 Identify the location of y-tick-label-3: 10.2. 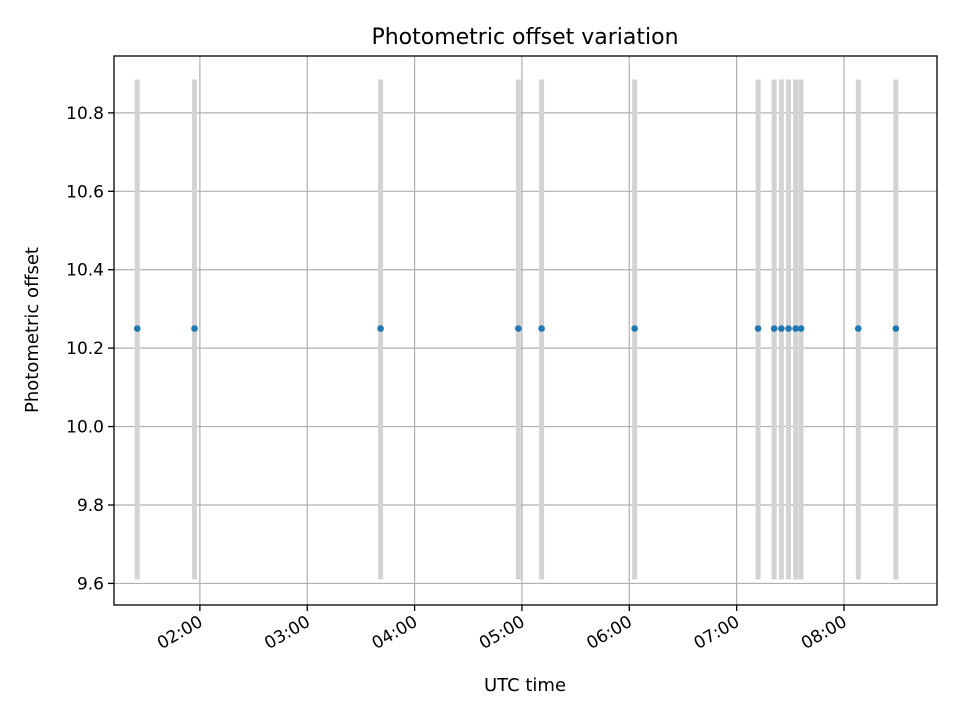
(85, 349).